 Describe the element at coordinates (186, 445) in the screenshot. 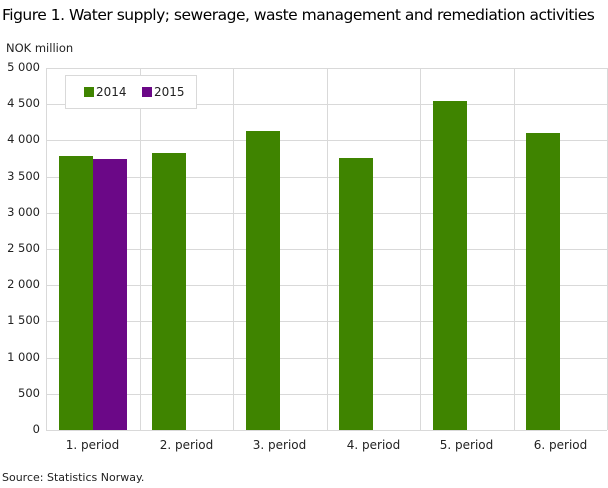

I see `x-tick-label: 2. period` at that location.